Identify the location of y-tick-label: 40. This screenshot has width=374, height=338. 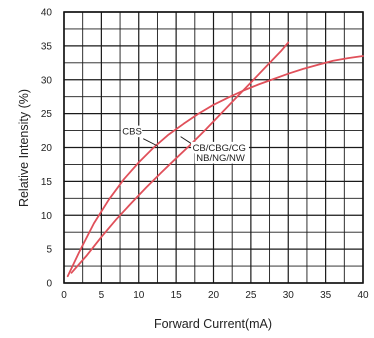
(47, 13).